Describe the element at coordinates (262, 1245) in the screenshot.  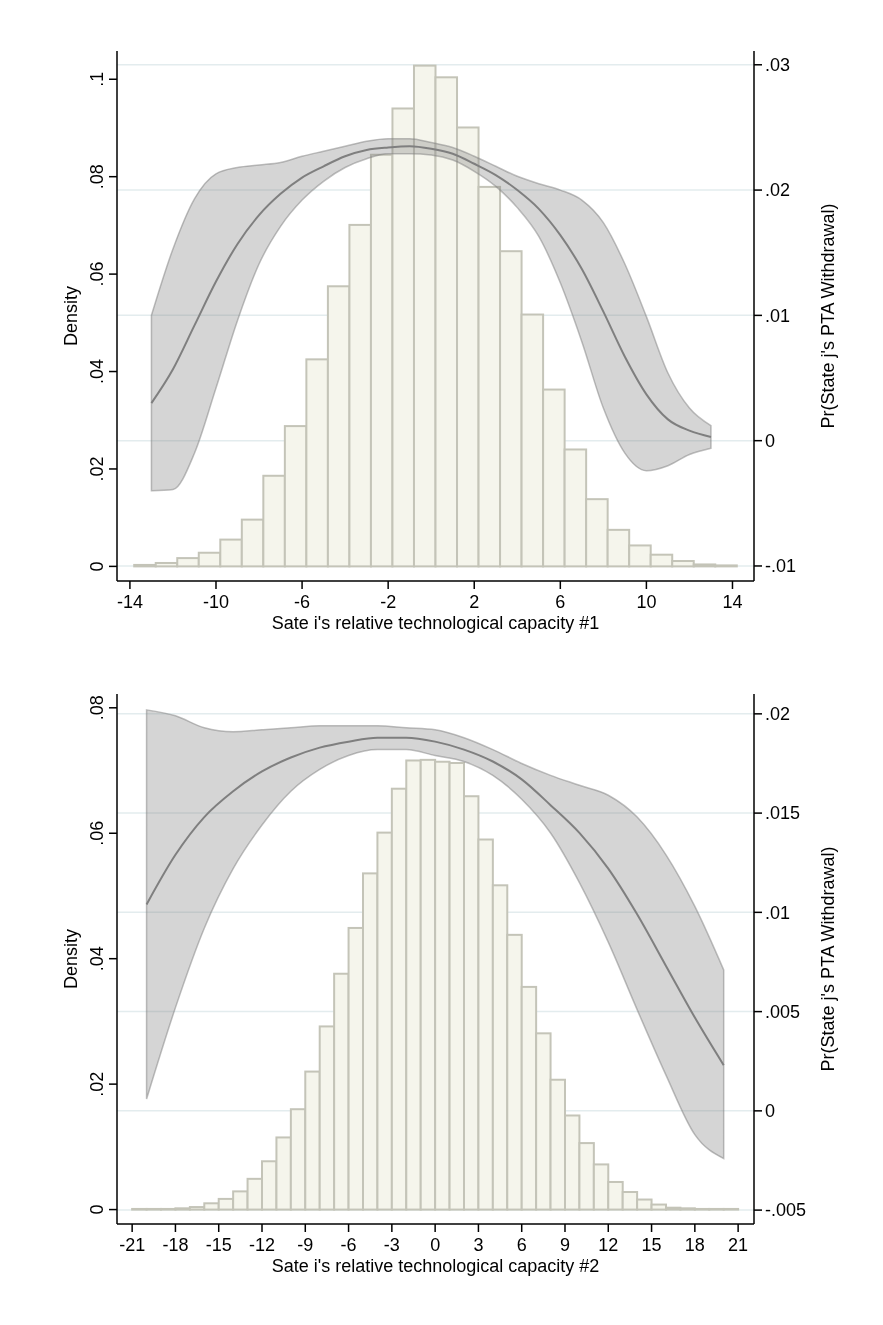
I see `x-tick-label: -12` at that location.